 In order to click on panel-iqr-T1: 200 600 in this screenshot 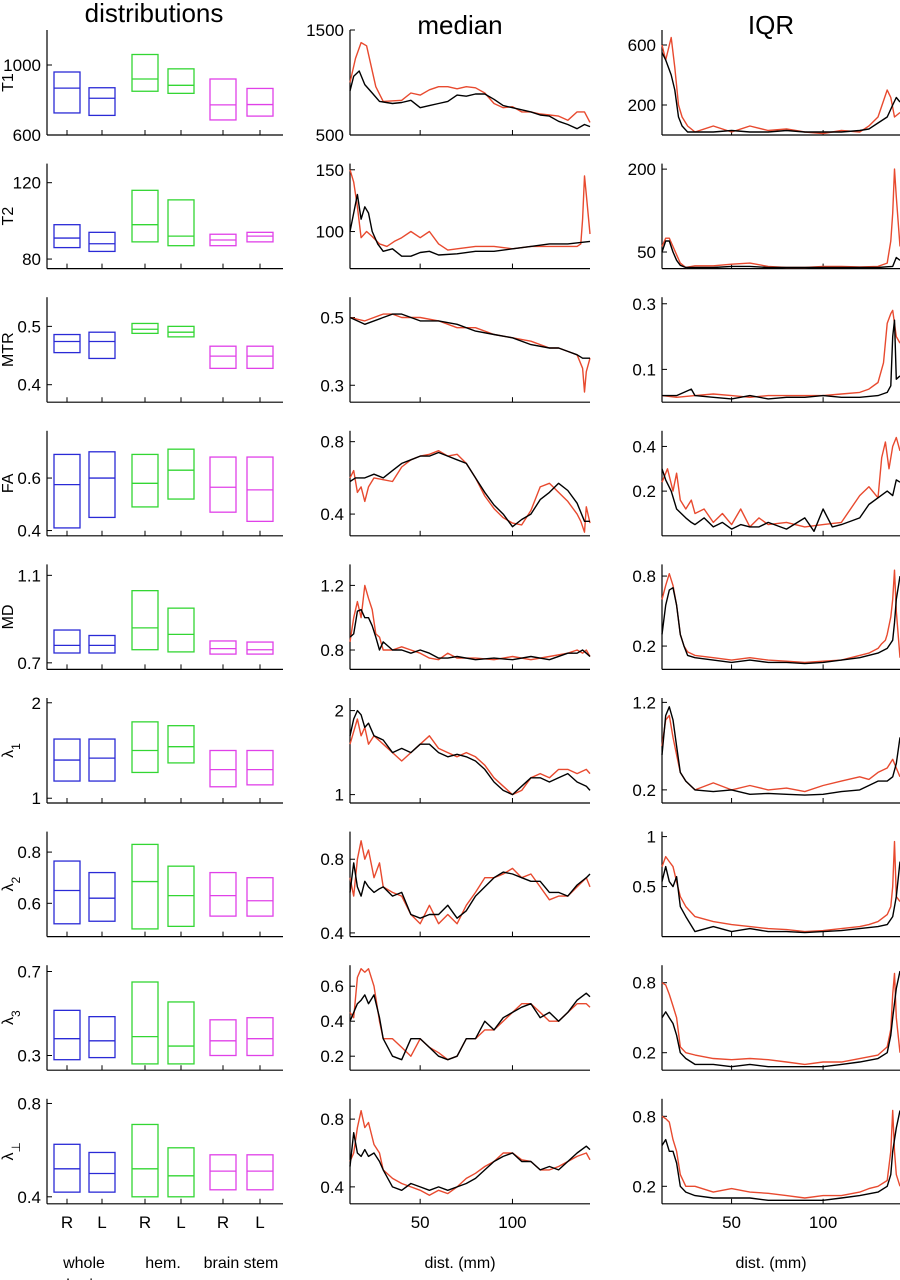, I will do `click(764, 83)`.